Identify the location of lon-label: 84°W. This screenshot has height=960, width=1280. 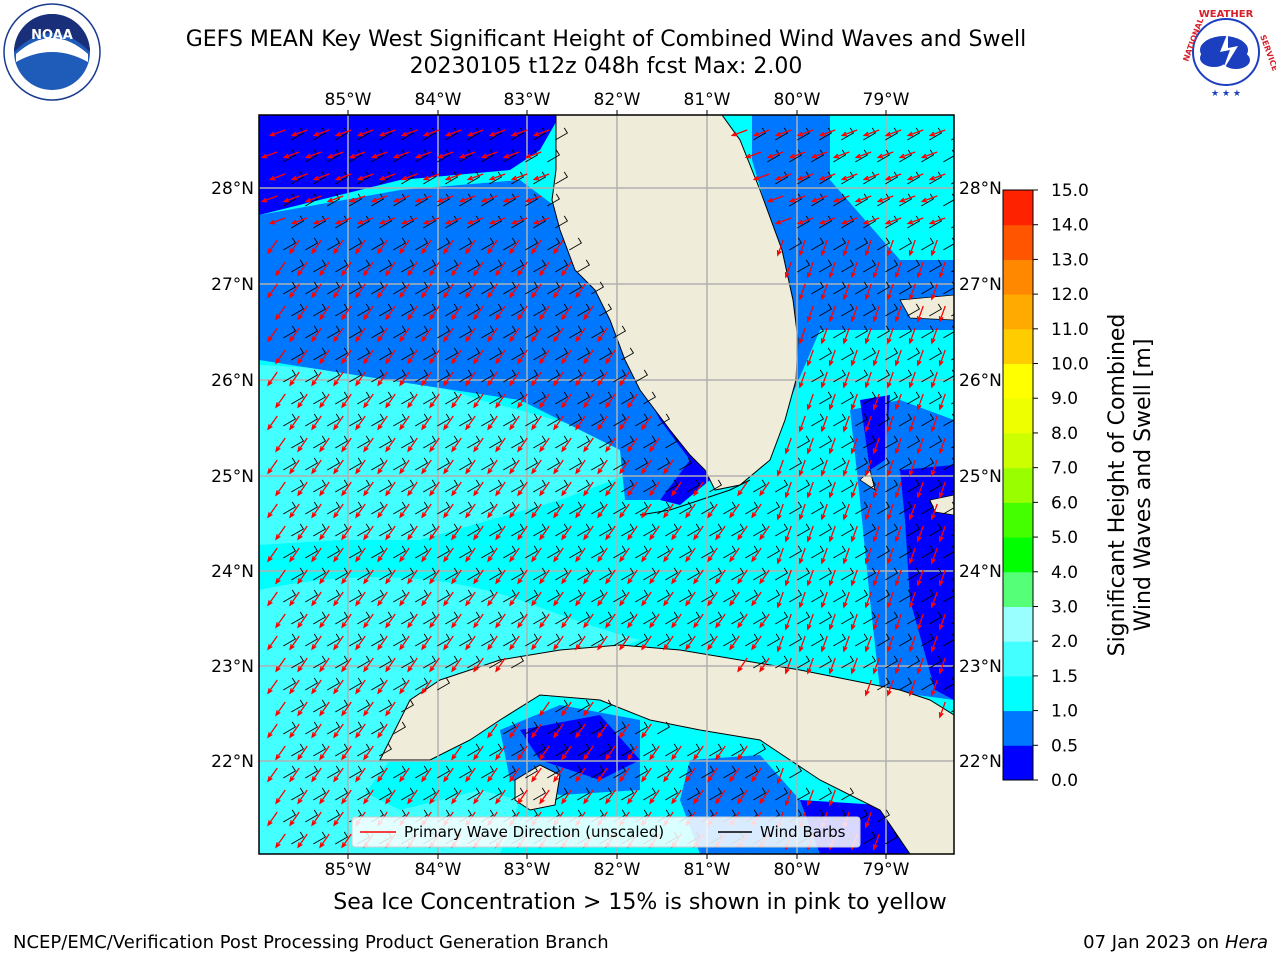
(438, 100).